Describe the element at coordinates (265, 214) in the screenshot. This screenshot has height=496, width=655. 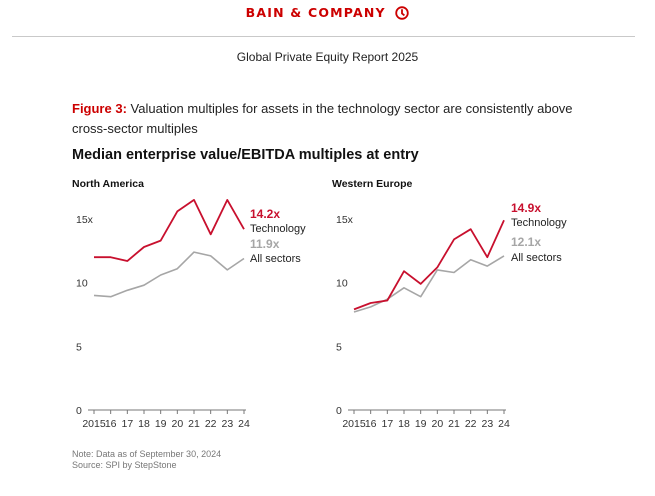
I see `series-end-value: 14.2x` at that location.